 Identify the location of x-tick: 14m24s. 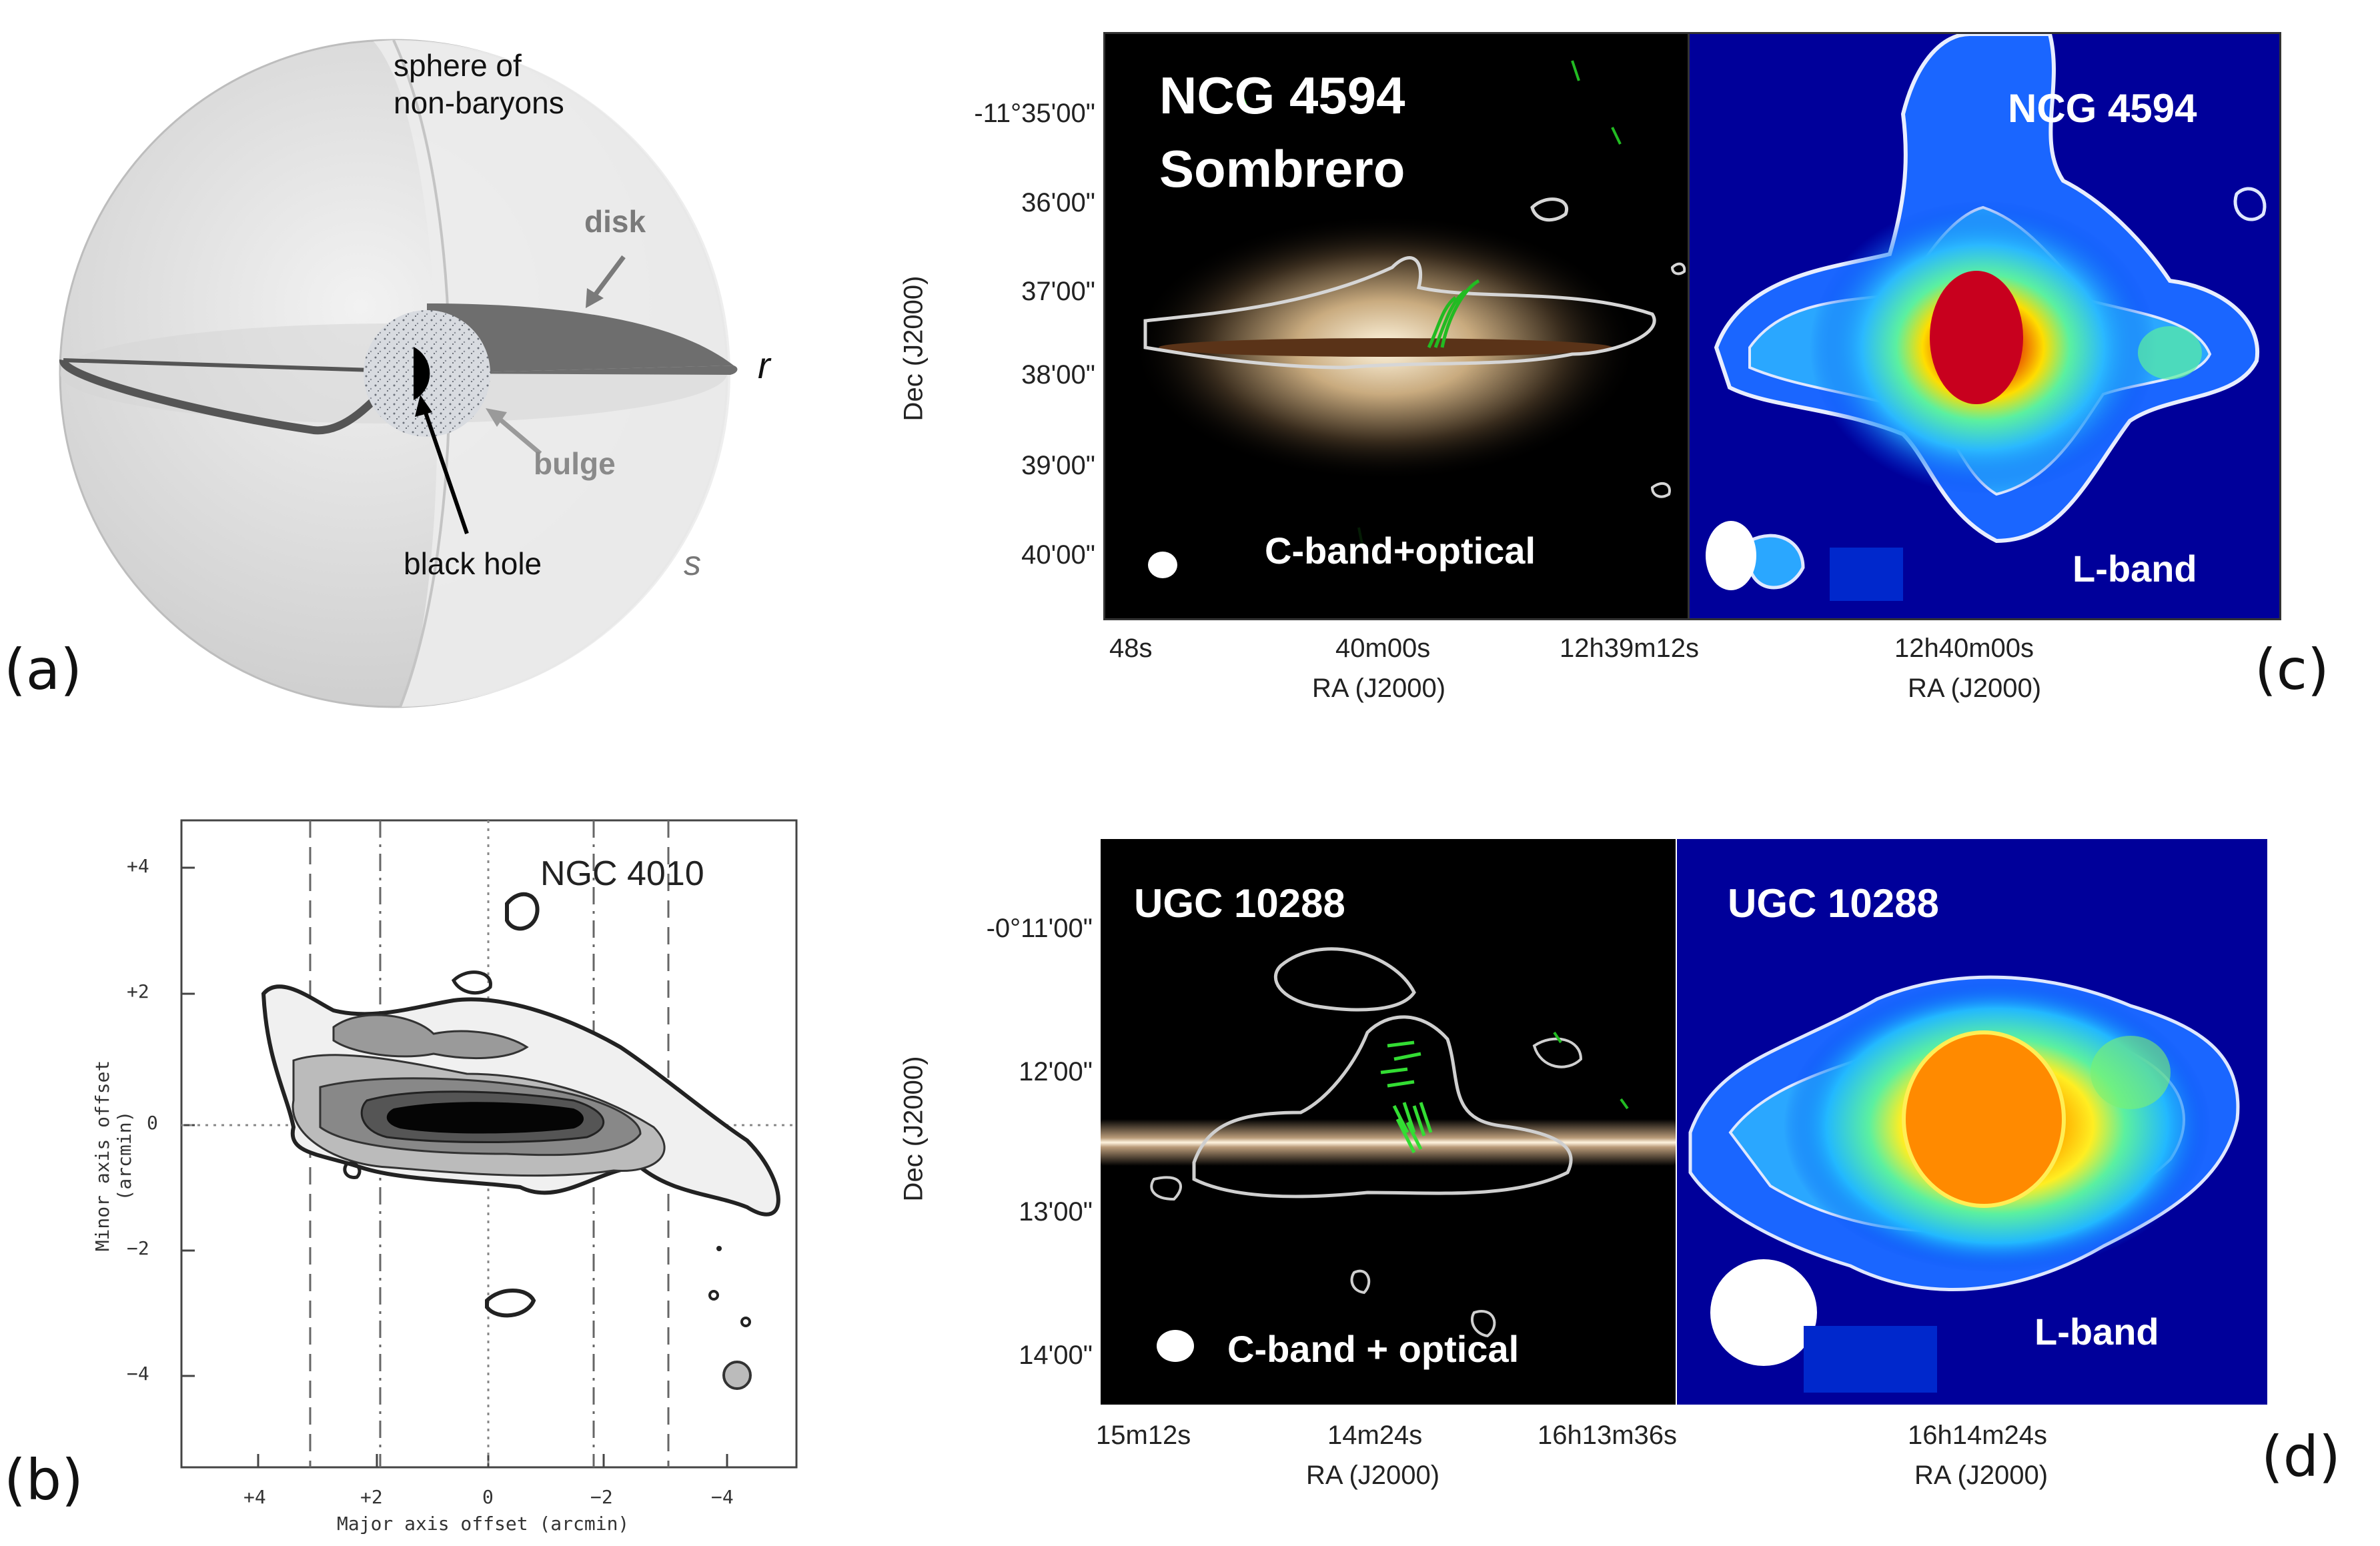
(1375, 1435).